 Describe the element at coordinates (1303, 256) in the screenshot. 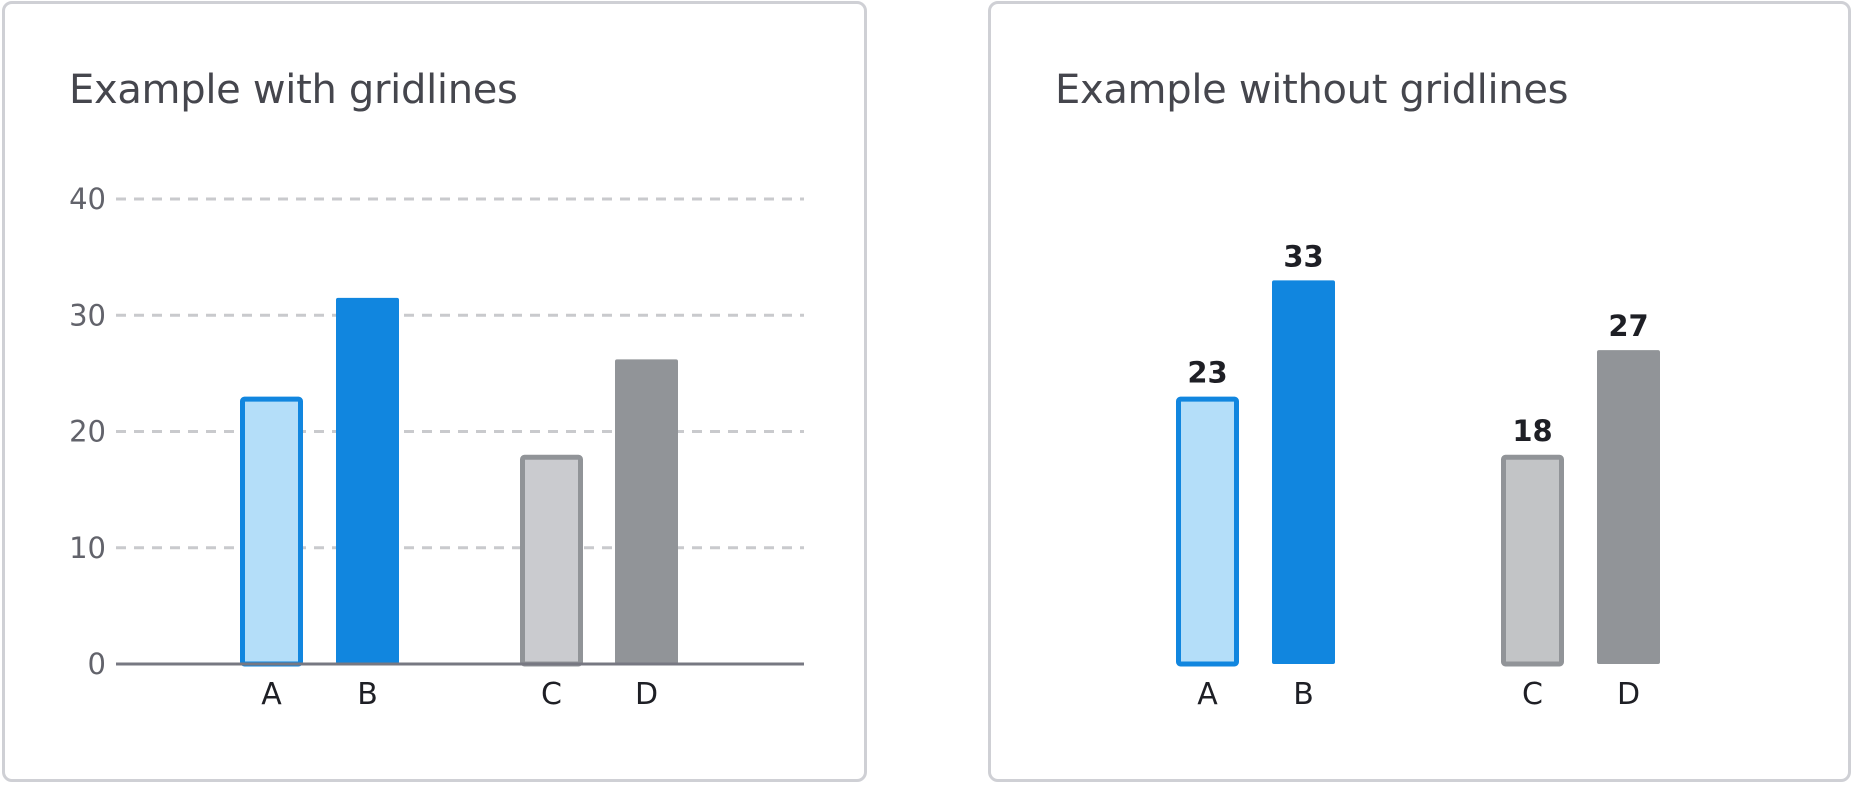

I see `data-label-b: 33` at that location.